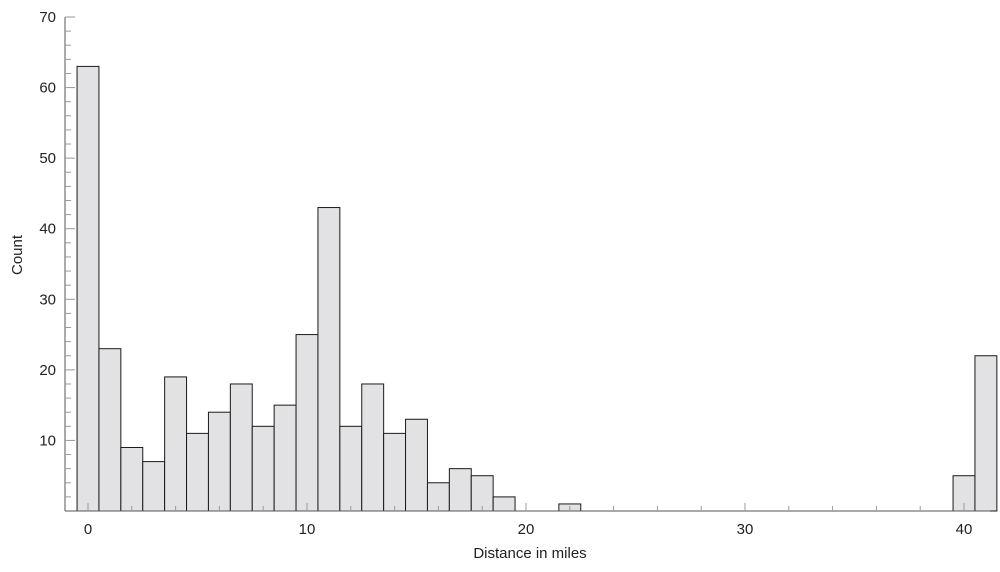  Describe the element at coordinates (17, 254) in the screenshot. I see `y-axis-label: Count` at that location.